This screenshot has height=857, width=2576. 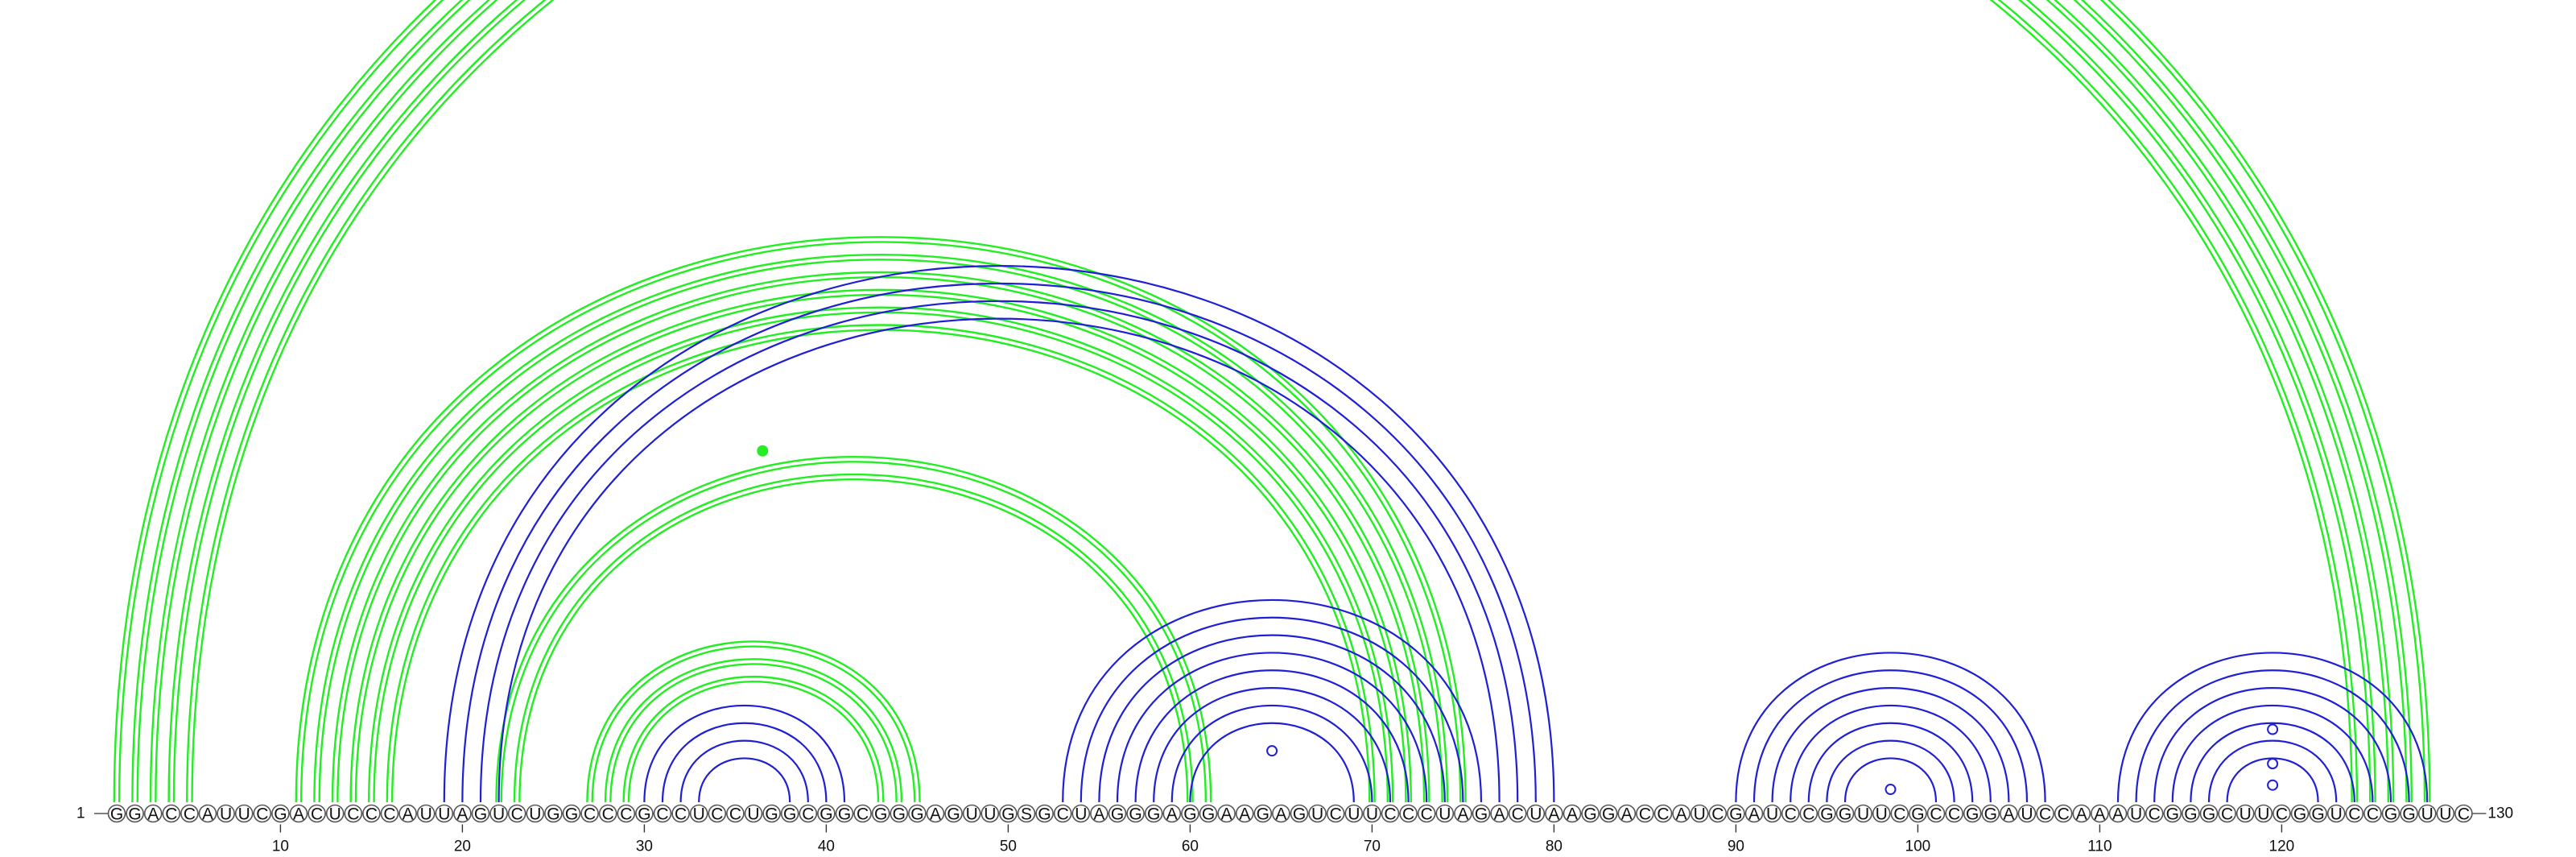 What do you see at coordinates (1008, 814) in the screenshot?
I see `base-50: G` at bounding box center [1008, 814].